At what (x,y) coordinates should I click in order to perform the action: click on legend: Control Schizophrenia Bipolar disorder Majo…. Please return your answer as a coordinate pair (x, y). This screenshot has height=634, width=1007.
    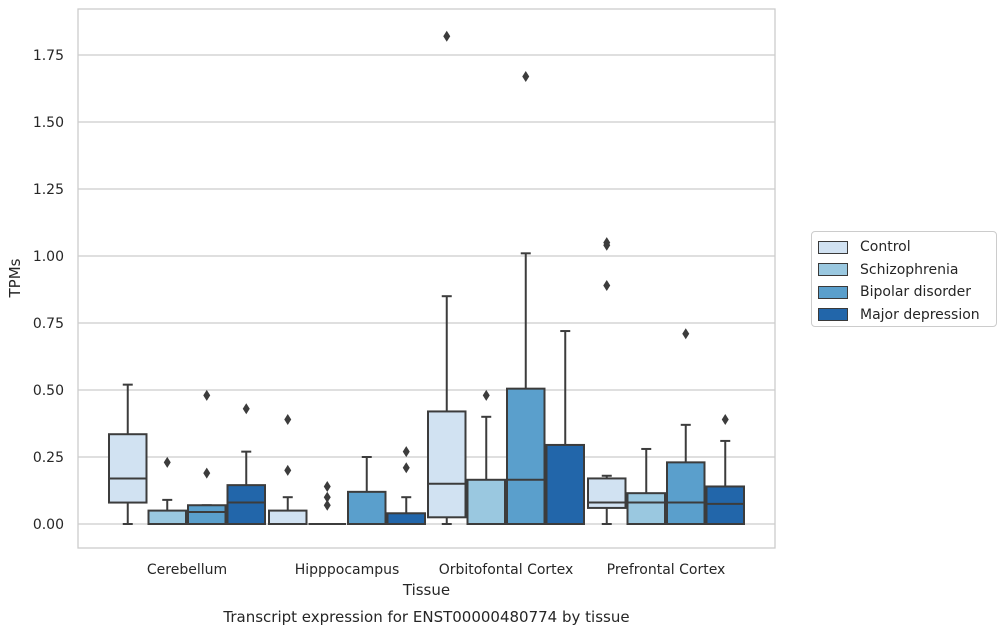
    Looking at the image, I should click on (904, 279).